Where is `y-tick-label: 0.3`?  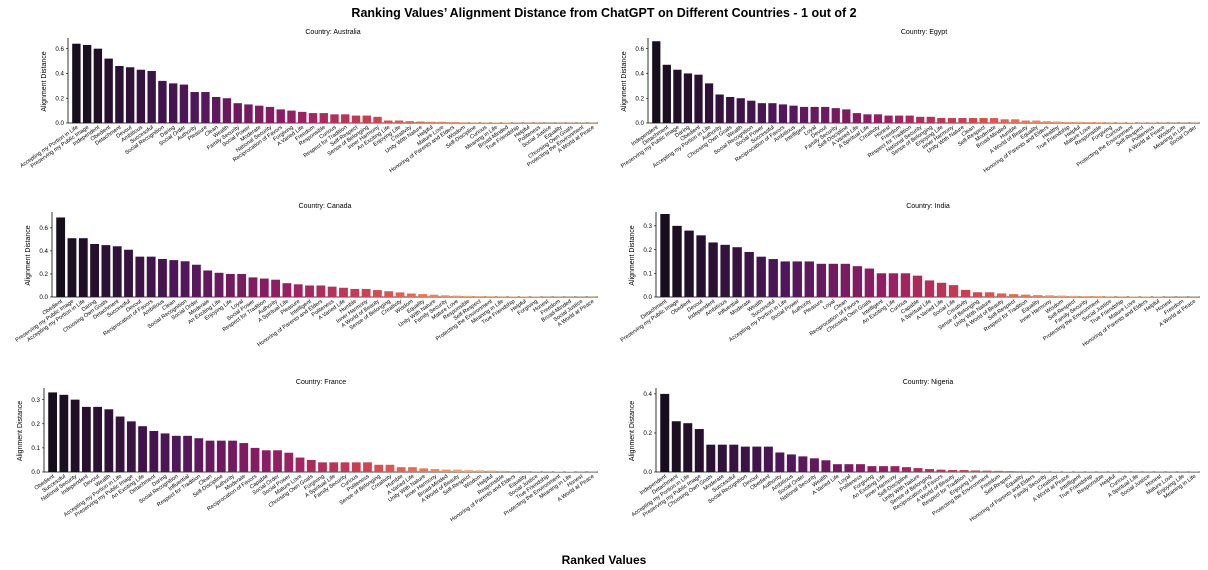 y-tick-label: 0.3 is located at coordinates (647, 226).